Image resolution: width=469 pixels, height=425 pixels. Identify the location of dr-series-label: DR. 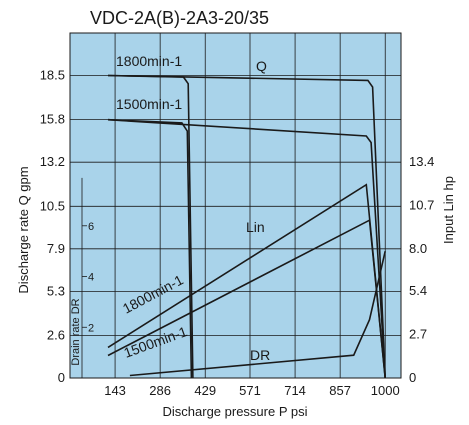
(260, 355).